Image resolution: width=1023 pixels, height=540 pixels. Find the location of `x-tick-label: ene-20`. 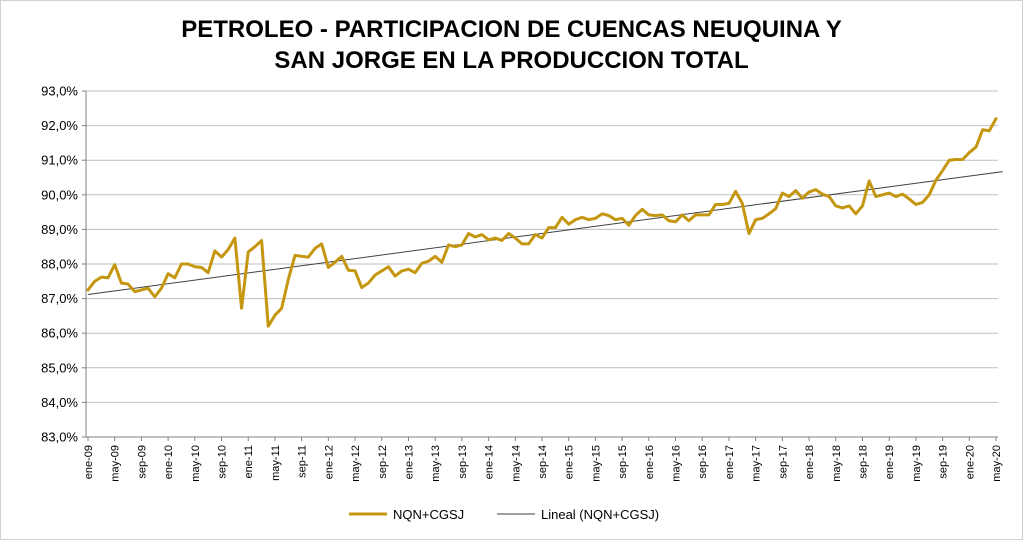

x-tick-label: ene-20 is located at coordinates (970, 462).